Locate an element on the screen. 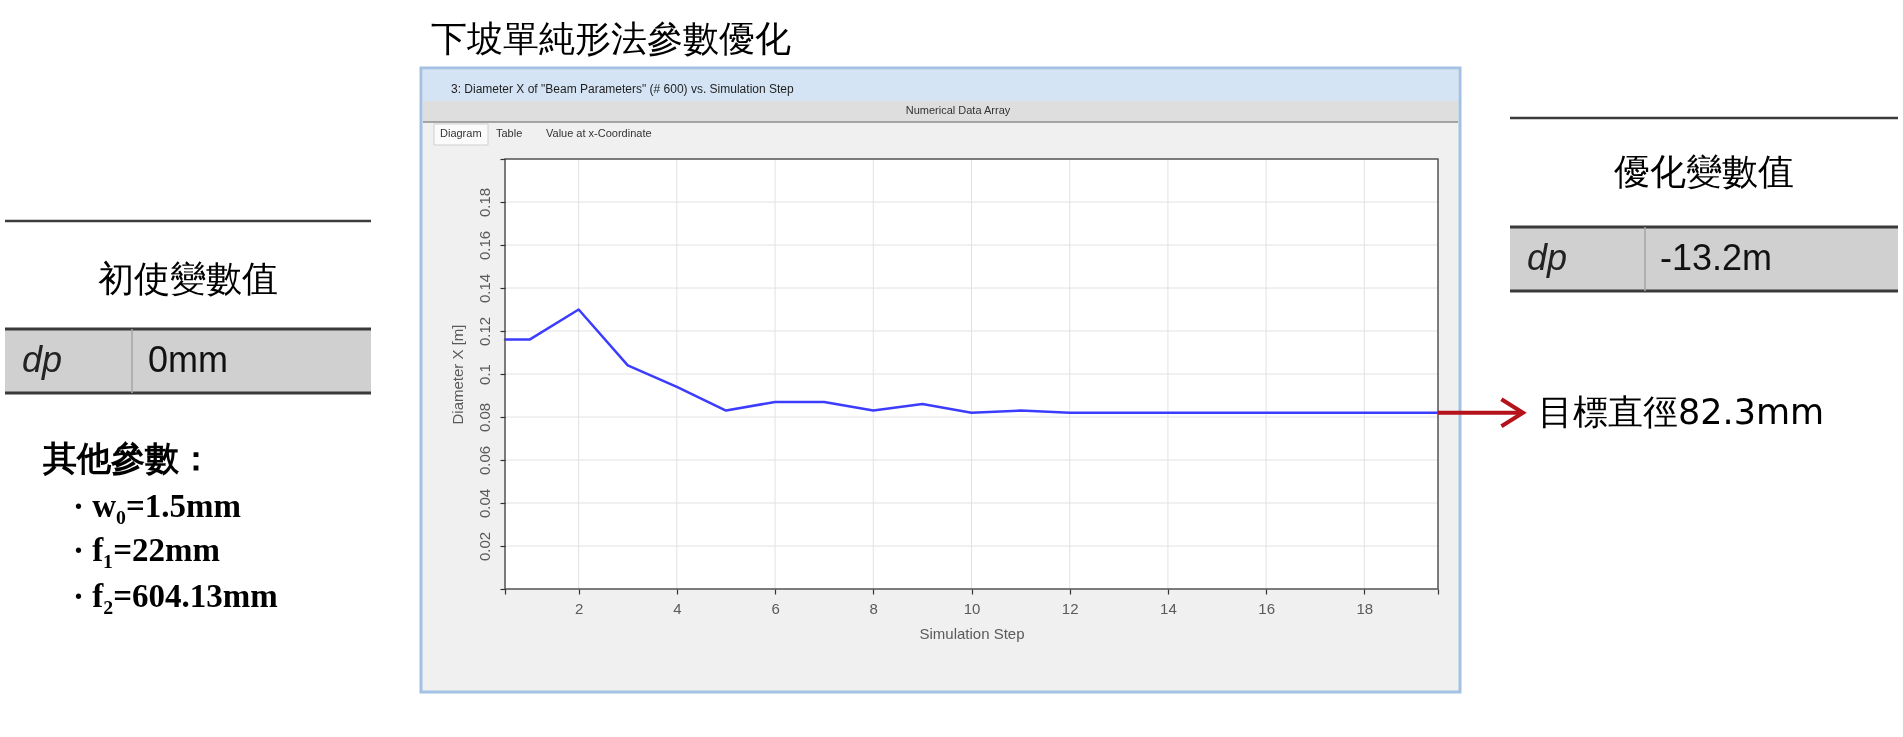 This screenshot has width=1903, height=737. y-tick-label: 0.1 is located at coordinates (484, 374).